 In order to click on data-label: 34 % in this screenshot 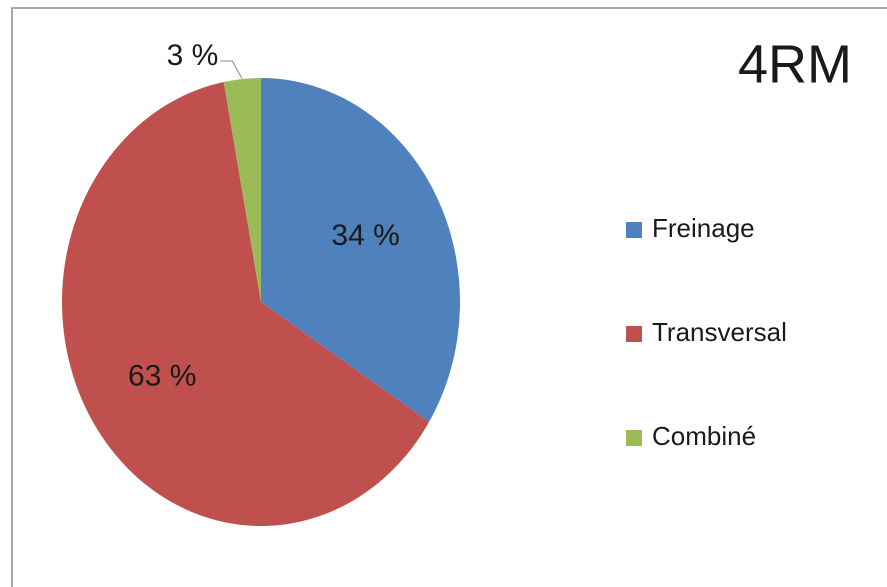, I will do `click(365, 235)`.